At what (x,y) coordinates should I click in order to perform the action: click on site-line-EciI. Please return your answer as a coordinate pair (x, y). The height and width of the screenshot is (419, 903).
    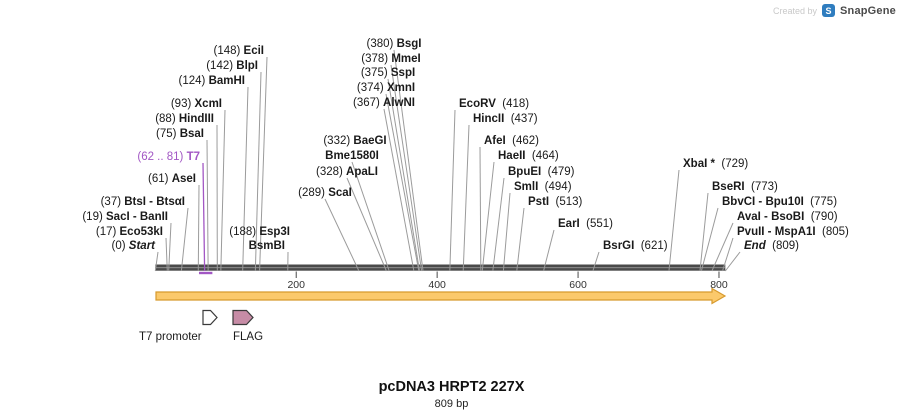
    Looking at the image, I should click on (263, 164).